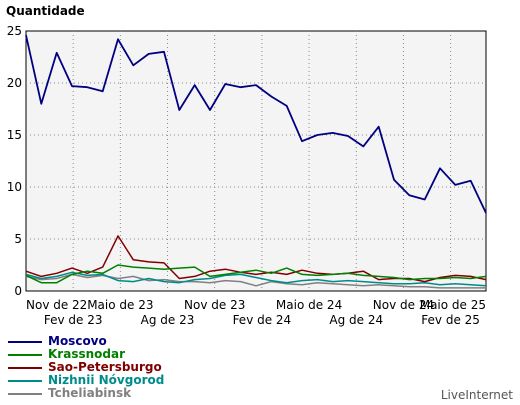 This screenshot has width=520, height=405. What do you see at coordinates (214, 305) in the screenshot?
I see `x-tick-label: Nov de 23` at bounding box center [214, 305].